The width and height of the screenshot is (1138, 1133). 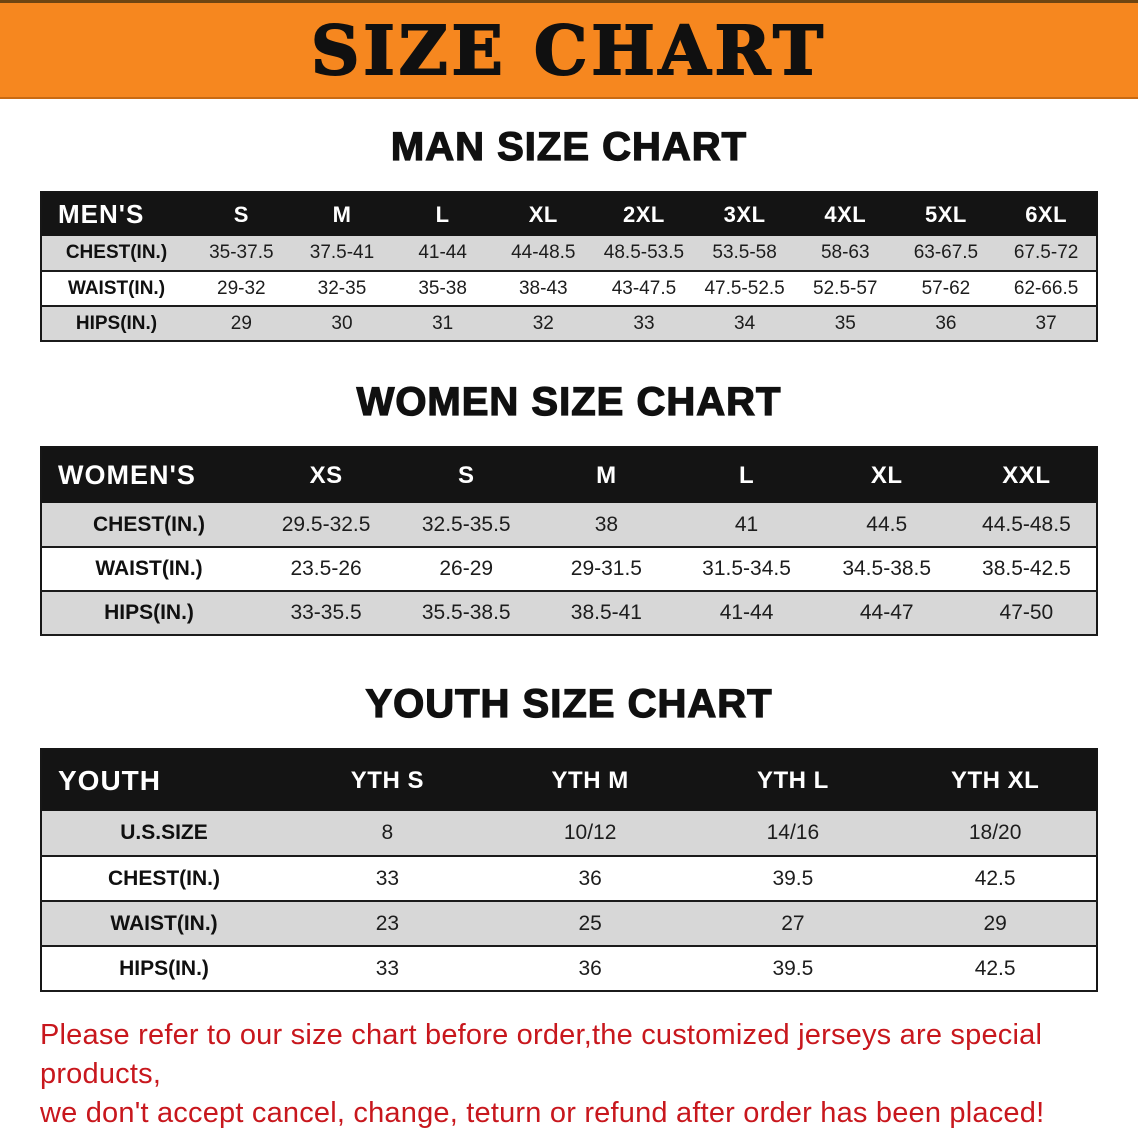 What do you see at coordinates (466, 475) in the screenshot?
I see `size-column-header: S` at bounding box center [466, 475].